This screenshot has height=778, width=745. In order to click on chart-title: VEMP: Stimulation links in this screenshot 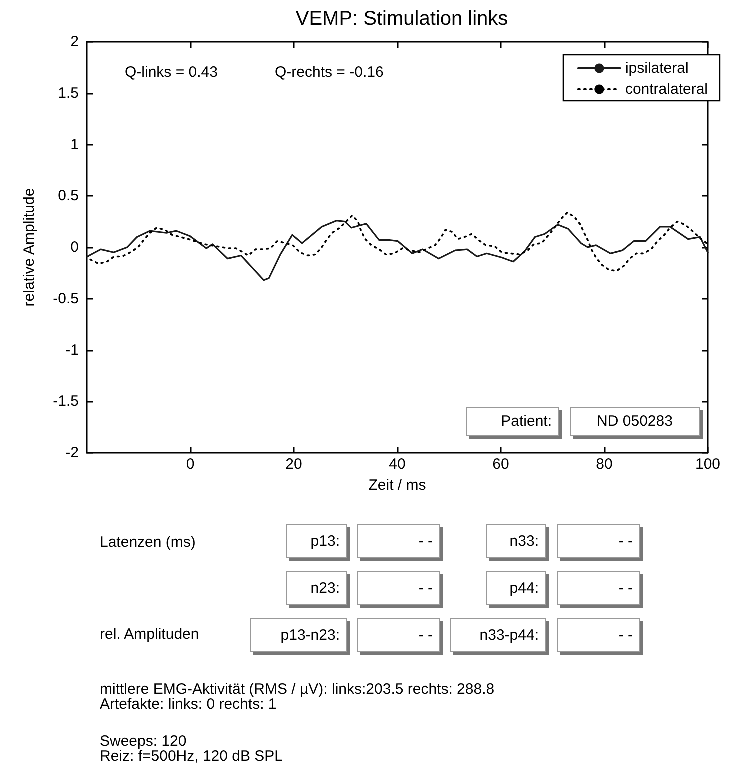, I will do `click(402, 19)`.